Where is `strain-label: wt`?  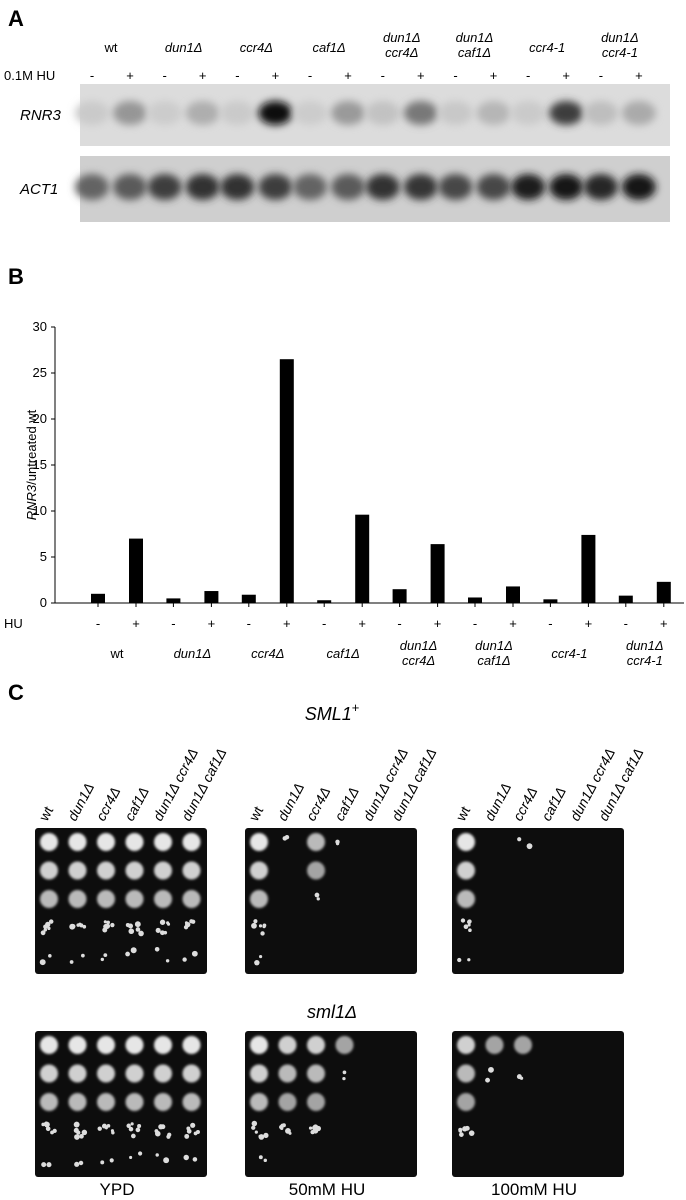 strain-label: wt is located at coordinates (45, 813).